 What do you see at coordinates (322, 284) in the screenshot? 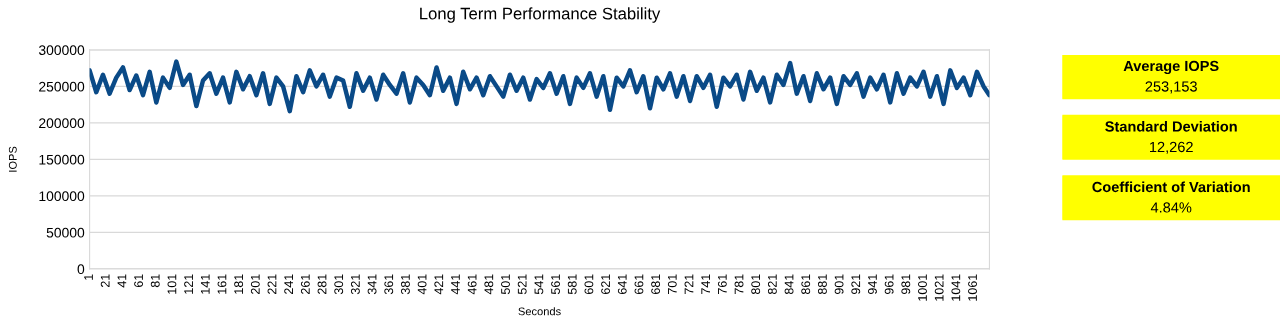
I see `x-tick-label: 281` at bounding box center [322, 284].